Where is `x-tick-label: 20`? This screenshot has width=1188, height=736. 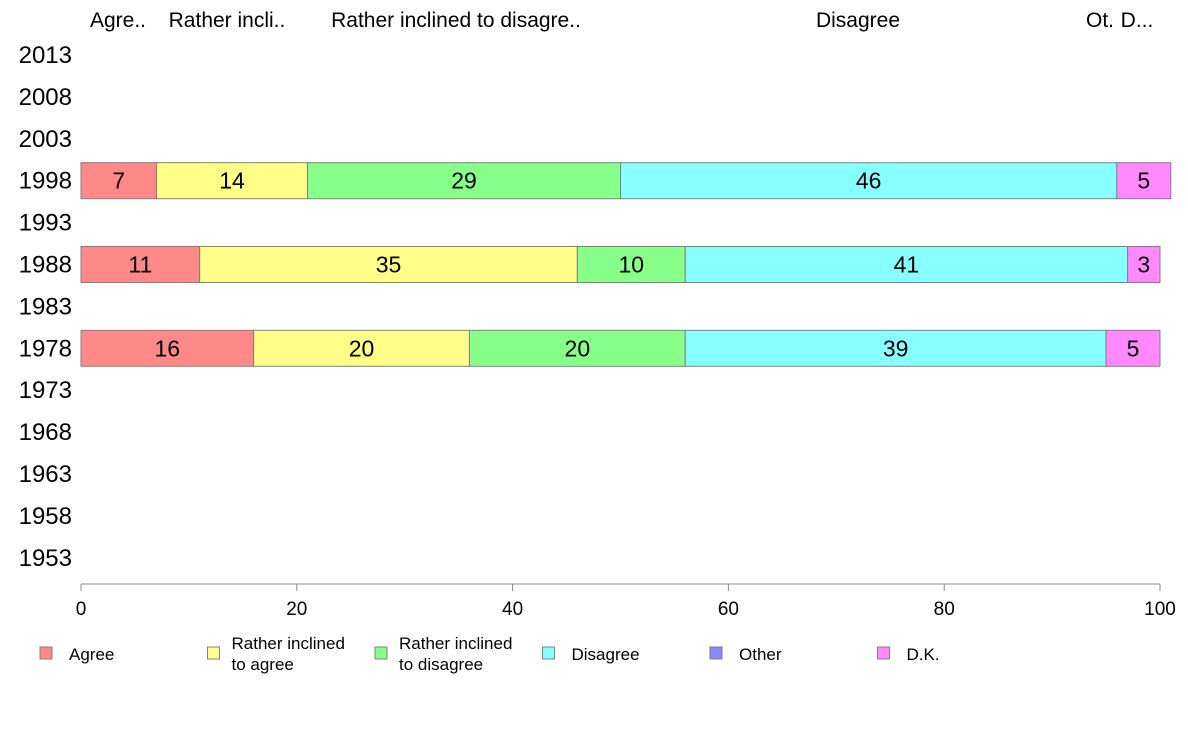 x-tick-label: 20 is located at coordinates (296, 609).